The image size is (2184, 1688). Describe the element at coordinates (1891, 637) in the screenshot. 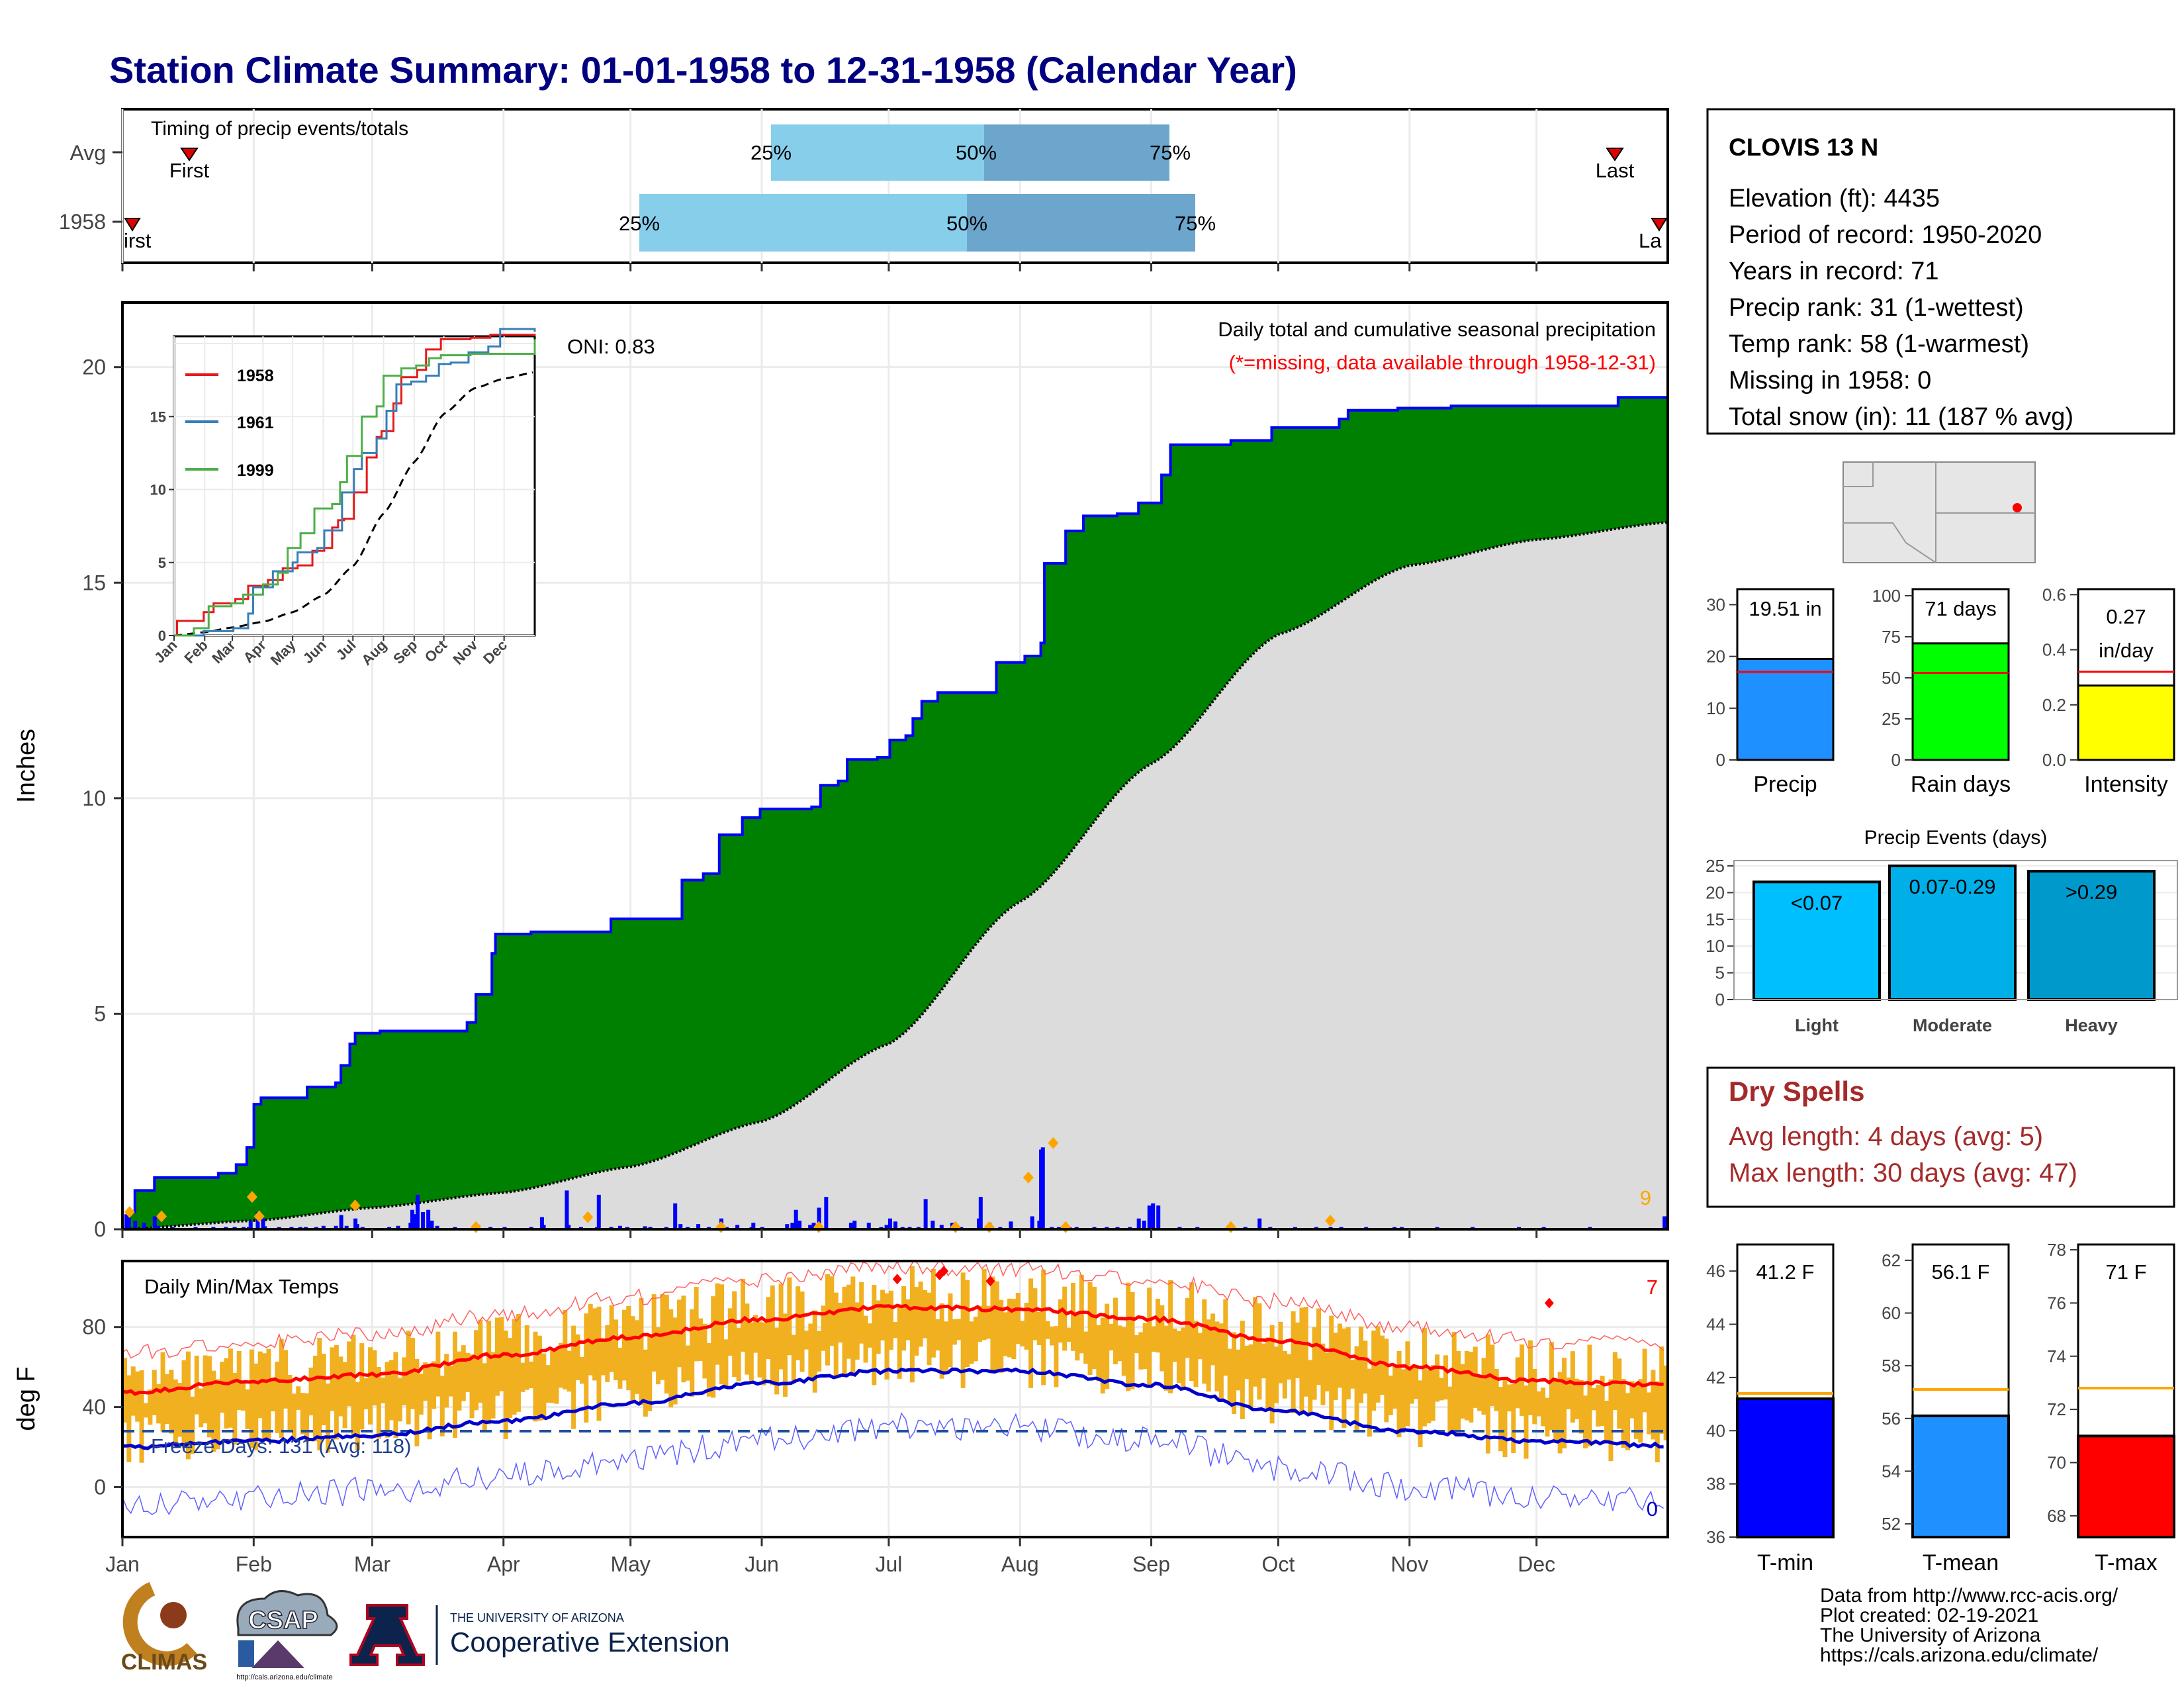

I see `mini-bar-ytick-label: 75` at that location.